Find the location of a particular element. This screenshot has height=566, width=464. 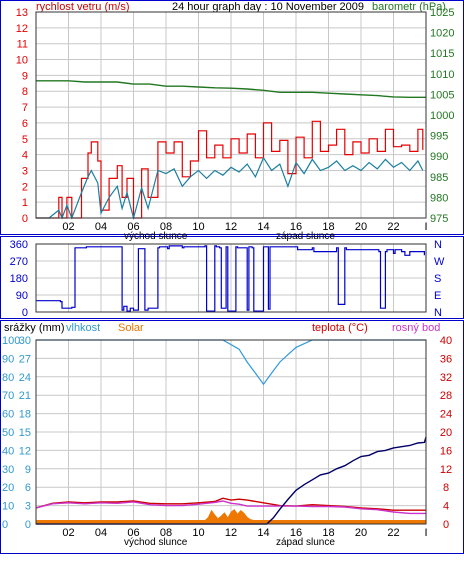

temperature-line is located at coordinates (230, 504).